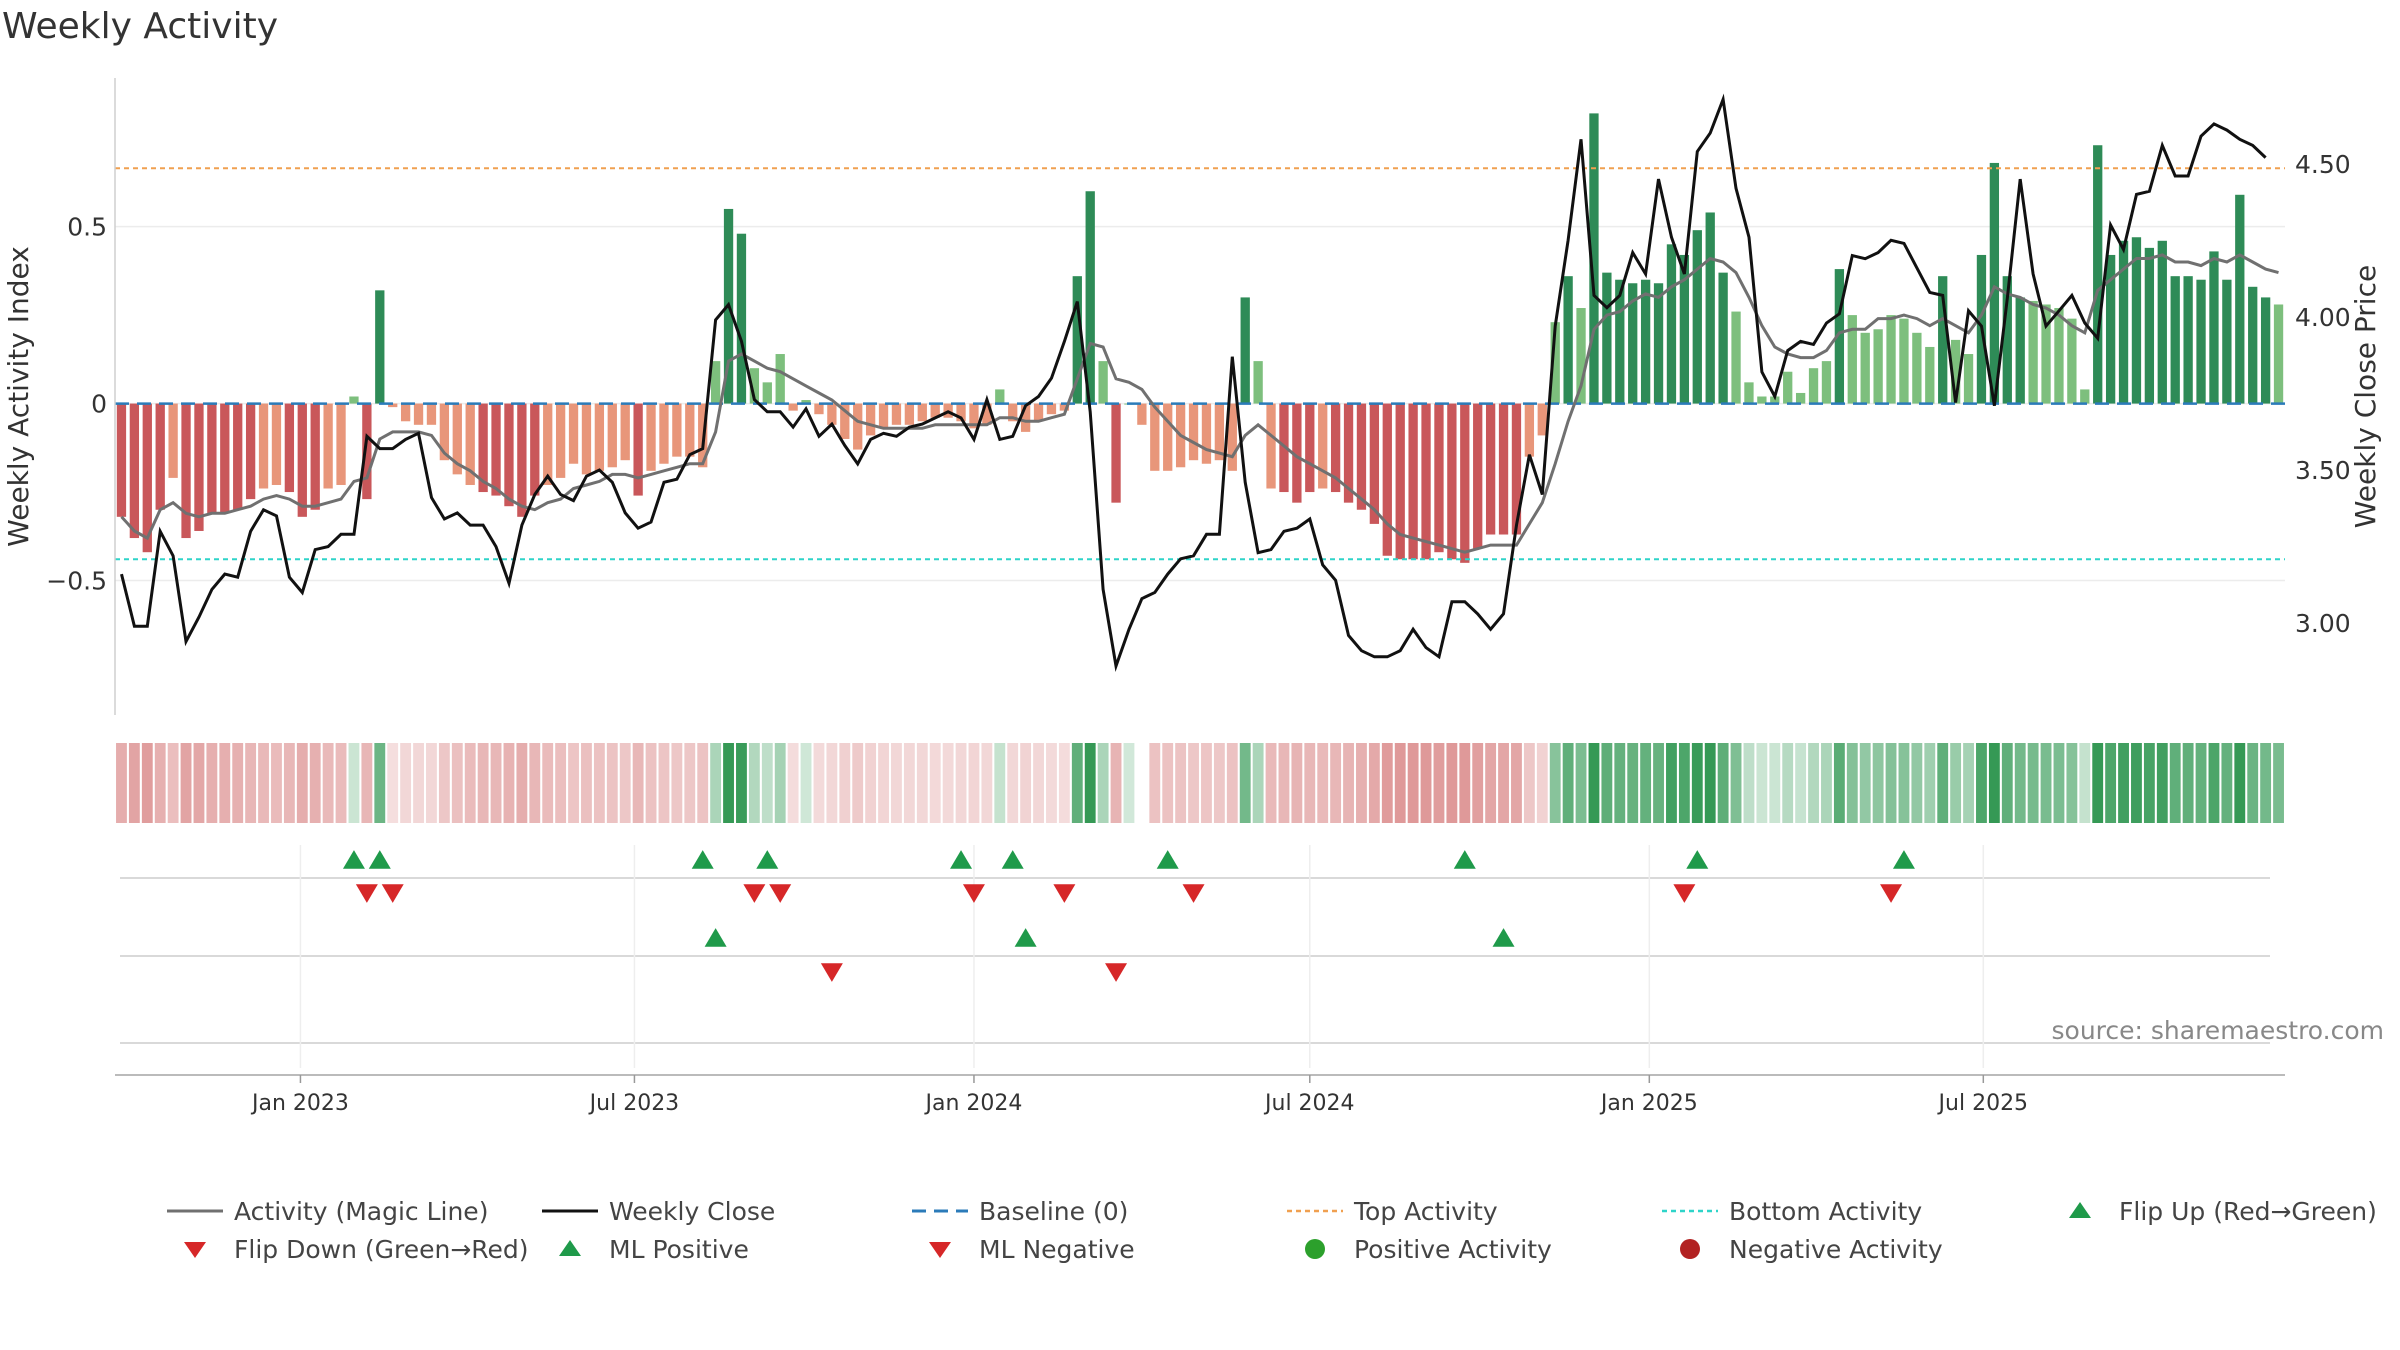 The width and height of the screenshot is (2400, 1350). I want to click on legend-item: ML Positive, so click(642, 1249).